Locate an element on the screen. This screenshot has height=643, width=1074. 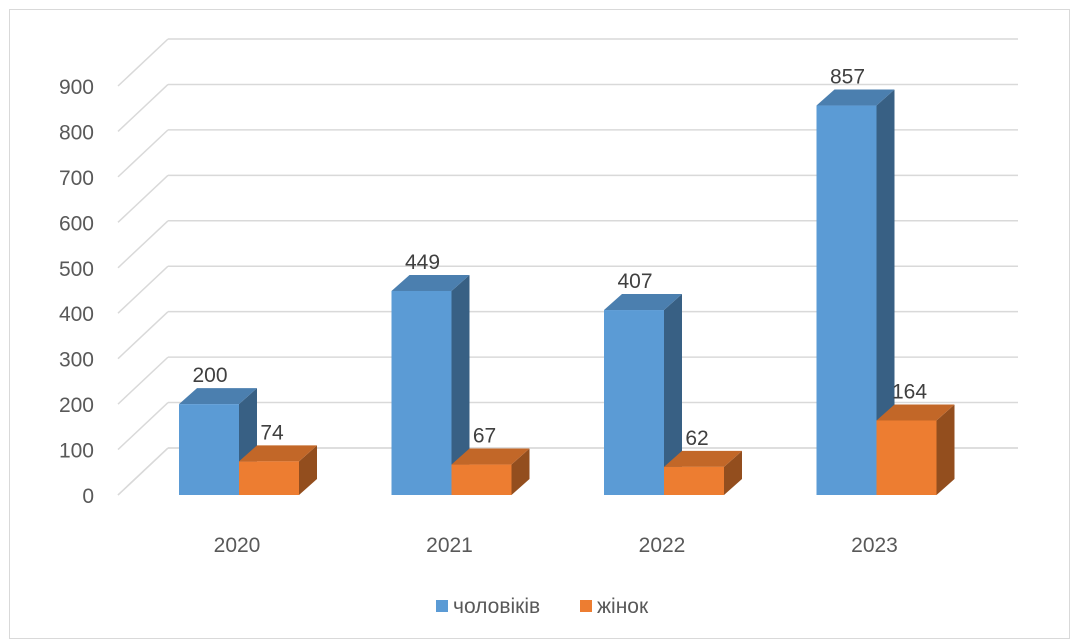
y-tick-label: 900 is located at coordinates (76, 87).